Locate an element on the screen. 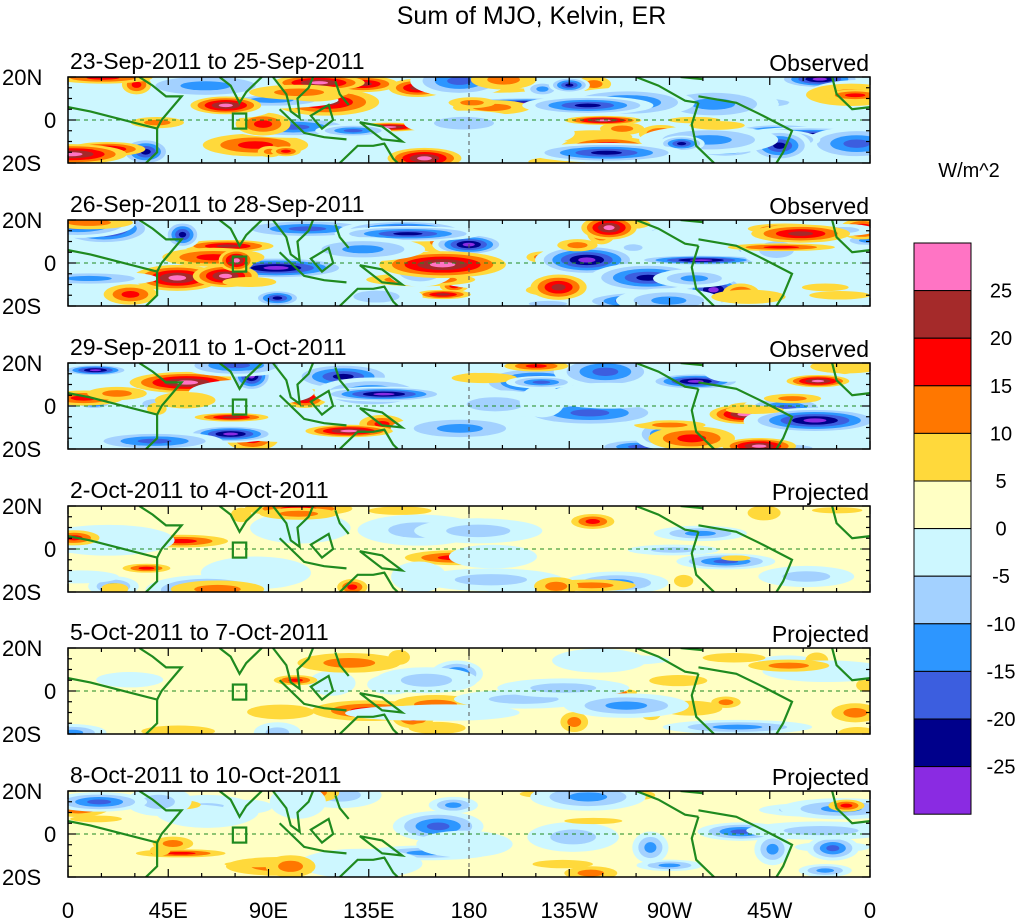  colorbar-tick-label: 25 is located at coordinates (1001, 292).